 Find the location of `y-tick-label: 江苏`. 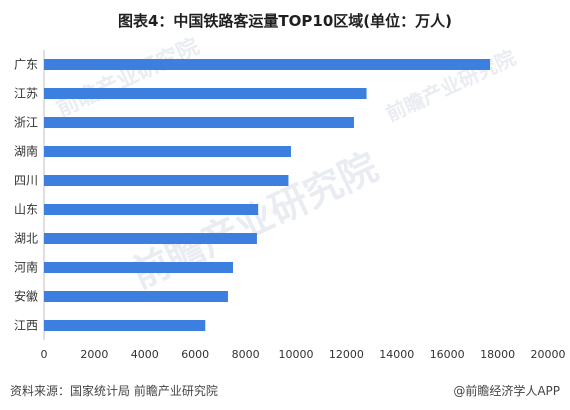

y-tick-label: 江苏 is located at coordinates (26, 94).